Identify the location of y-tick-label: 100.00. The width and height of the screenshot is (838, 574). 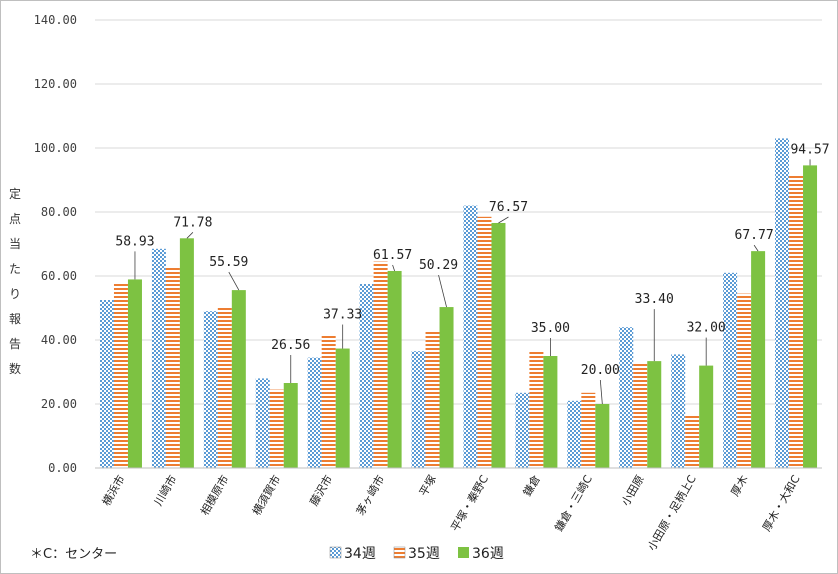
(55, 148).